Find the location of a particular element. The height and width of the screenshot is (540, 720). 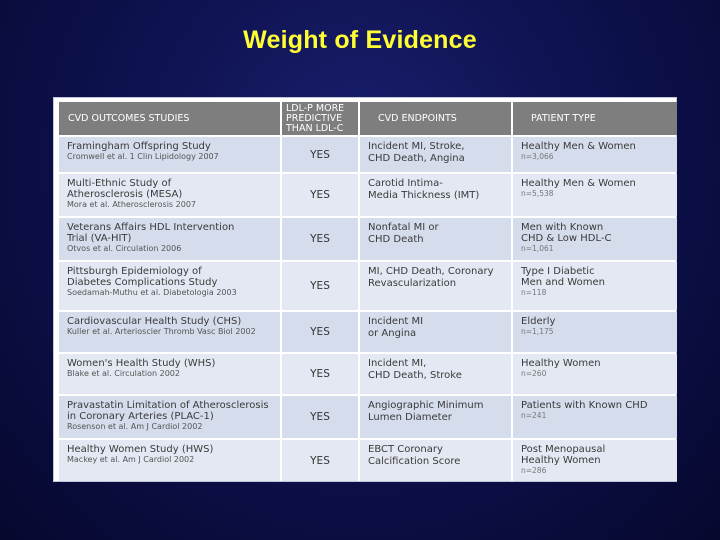

endpoint-text: Incident MI, is located at coordinates (397, 363).